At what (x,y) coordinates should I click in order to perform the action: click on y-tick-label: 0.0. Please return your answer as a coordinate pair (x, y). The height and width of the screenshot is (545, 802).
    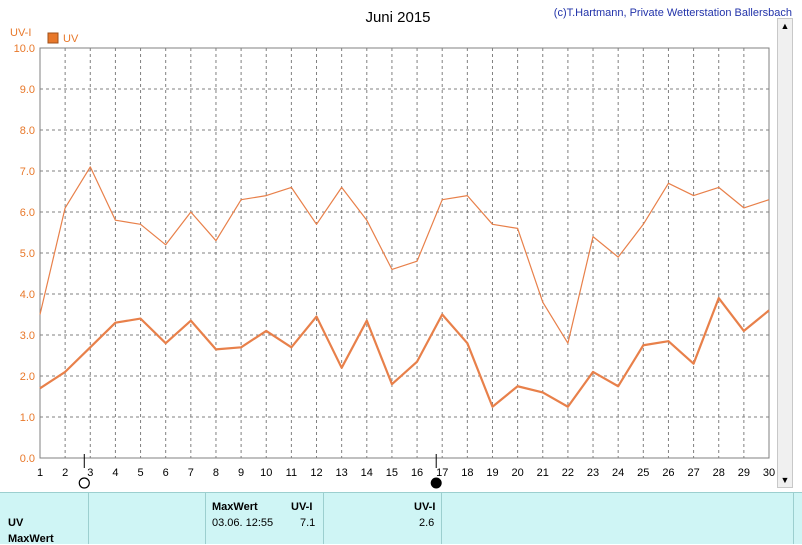
    Looking at the image, I should click on (27, 459).